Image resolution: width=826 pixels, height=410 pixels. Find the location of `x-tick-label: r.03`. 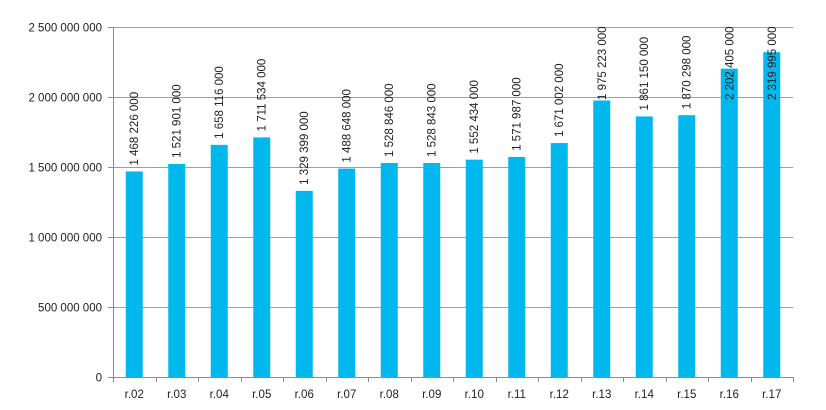

x-tick-label: r.03 is located at coordinates (176, 395).